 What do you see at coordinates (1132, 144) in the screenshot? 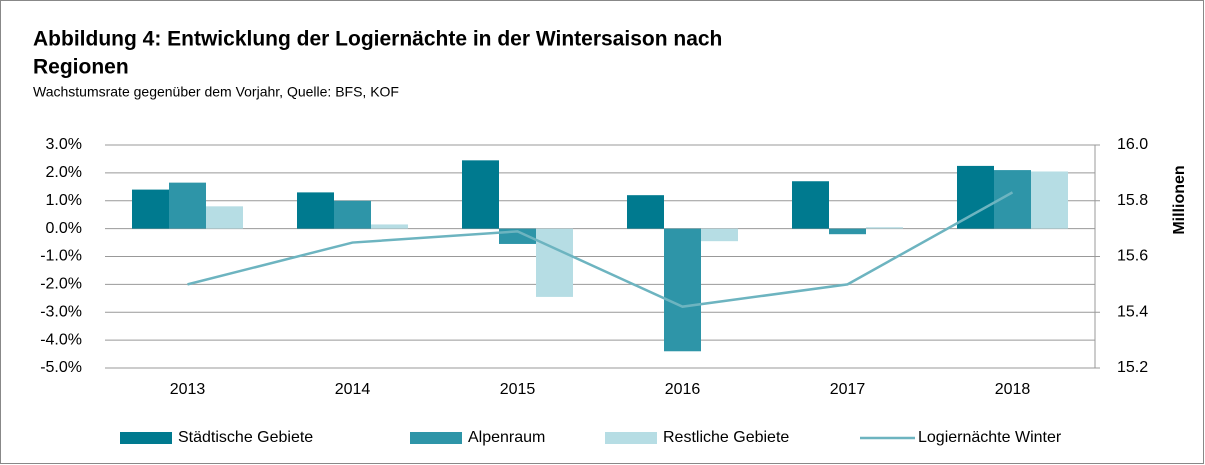
I see `y2-tick-label: 16.0` at bounding box center [1132, 144].